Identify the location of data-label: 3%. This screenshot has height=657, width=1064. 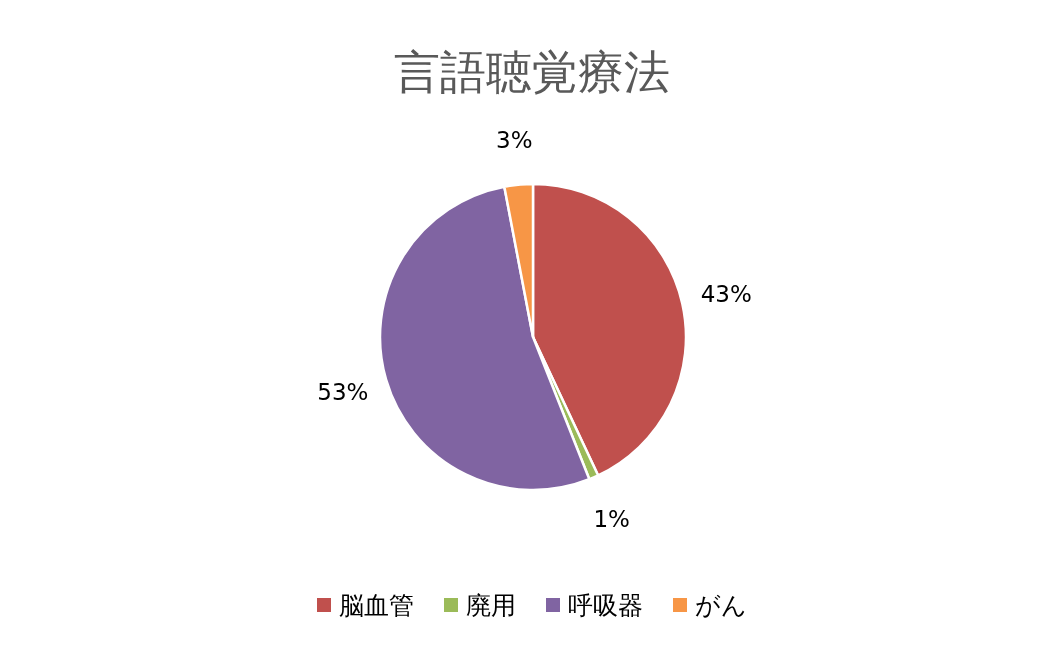
(514, 139).